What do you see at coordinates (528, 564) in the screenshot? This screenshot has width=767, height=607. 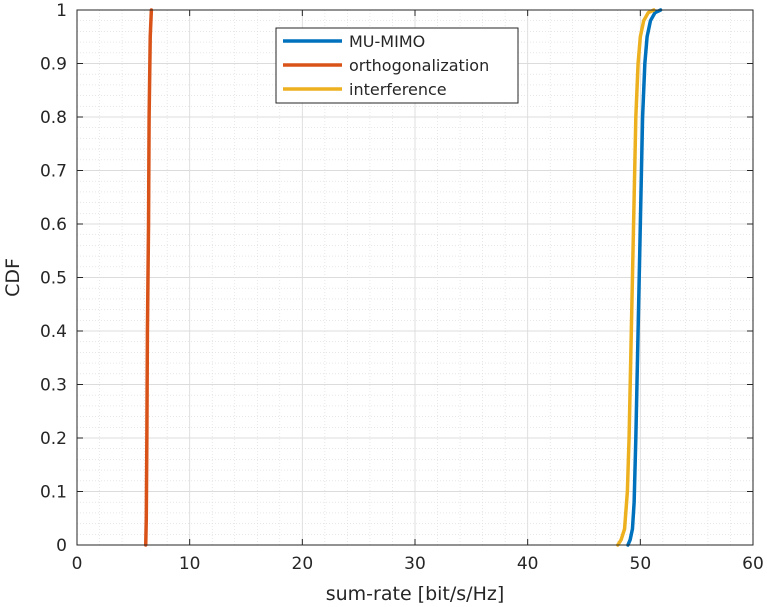 I see `x-tick-label: 40` at bounding box center [528, 564].